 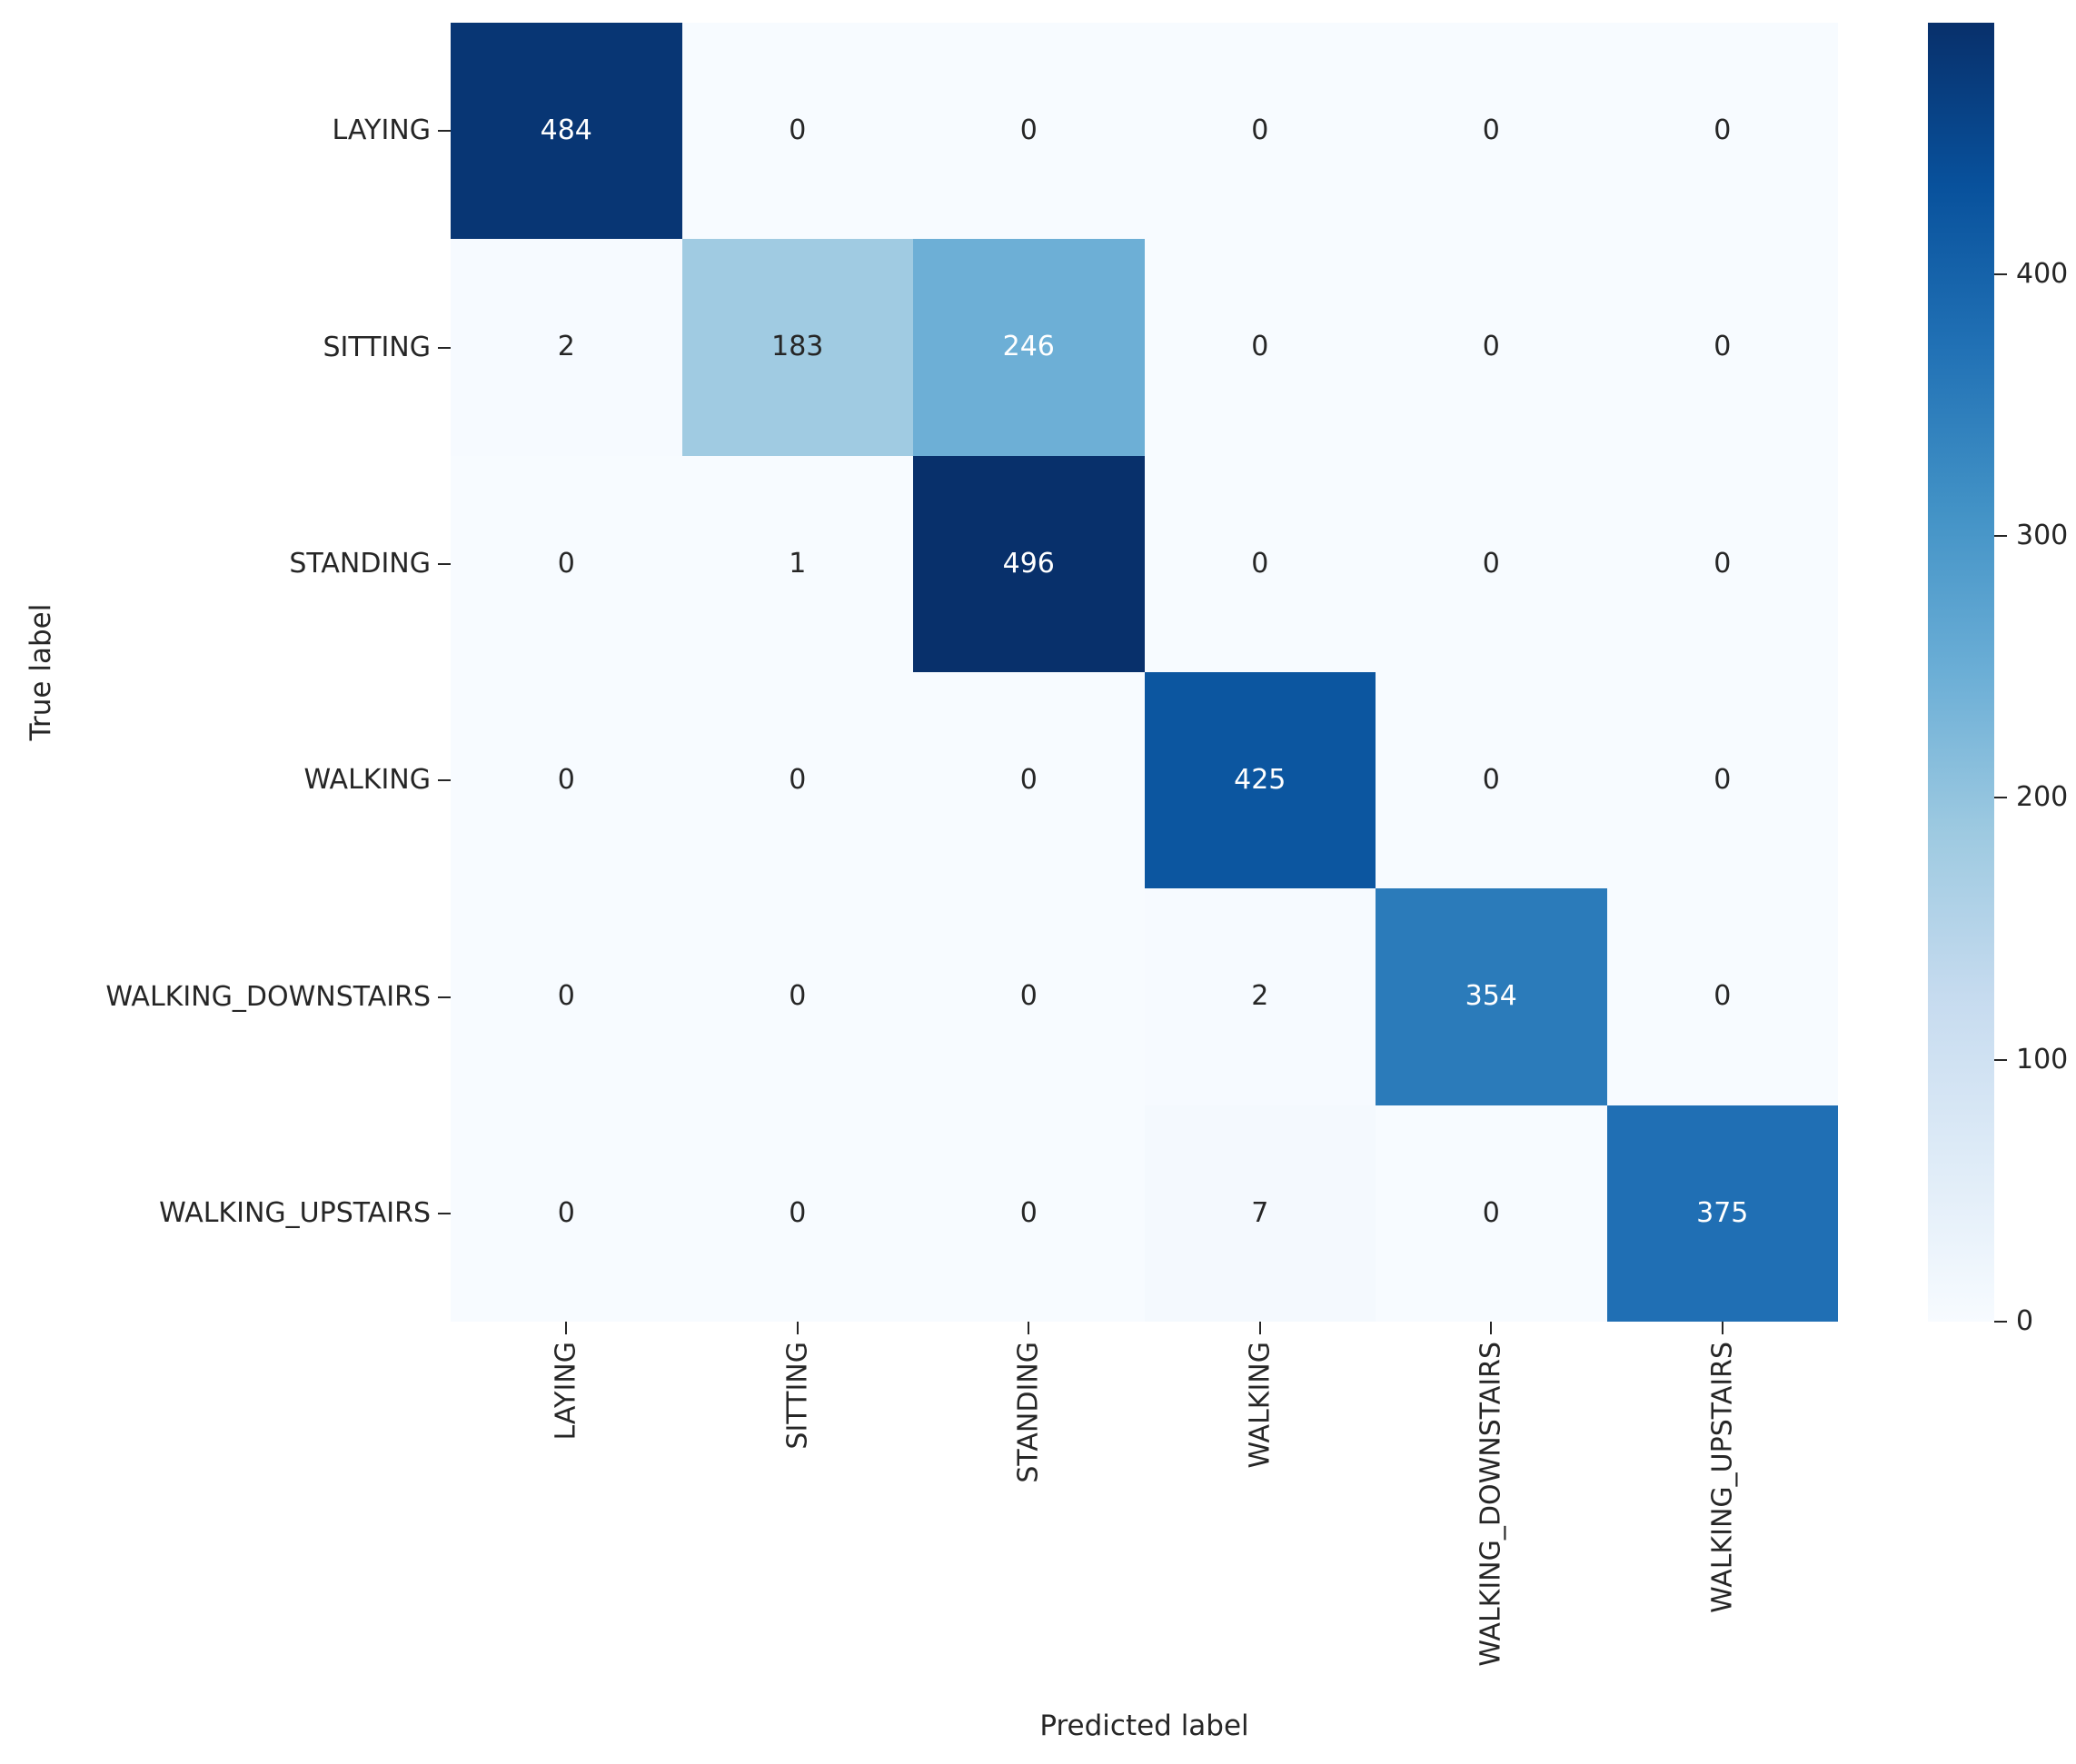 I want to click on colorbar-tick-label: 200, so click(x=2042, y=797).